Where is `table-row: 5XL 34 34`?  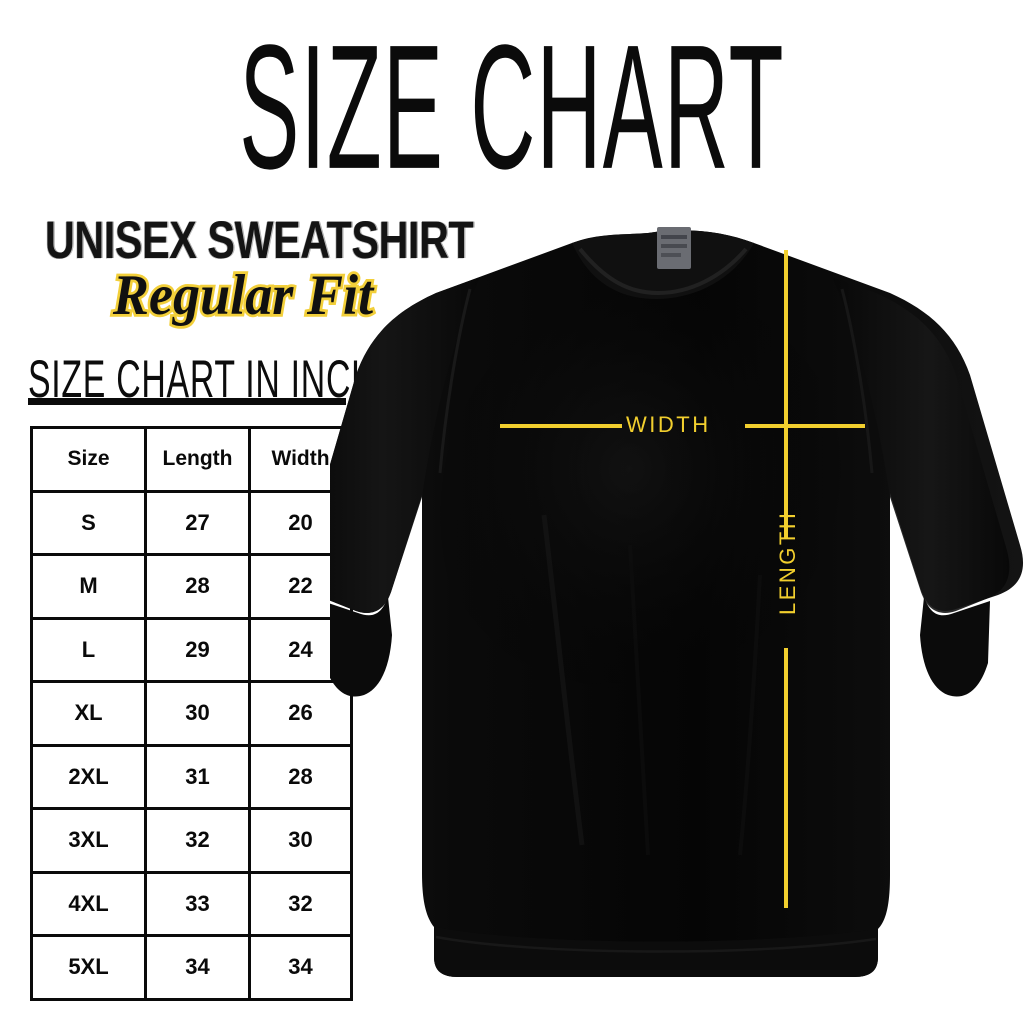
table-row: 5XL 34 34 is located at coordinates (191, 967).